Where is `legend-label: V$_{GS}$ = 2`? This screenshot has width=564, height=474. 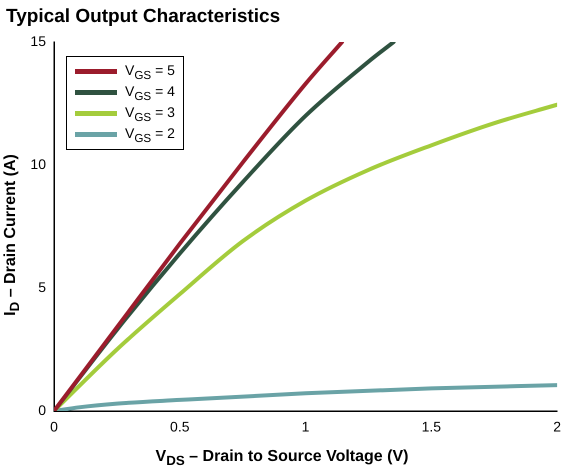
legend-label: V$_{GS}$ = 2 is located at coordinates (150, 134).